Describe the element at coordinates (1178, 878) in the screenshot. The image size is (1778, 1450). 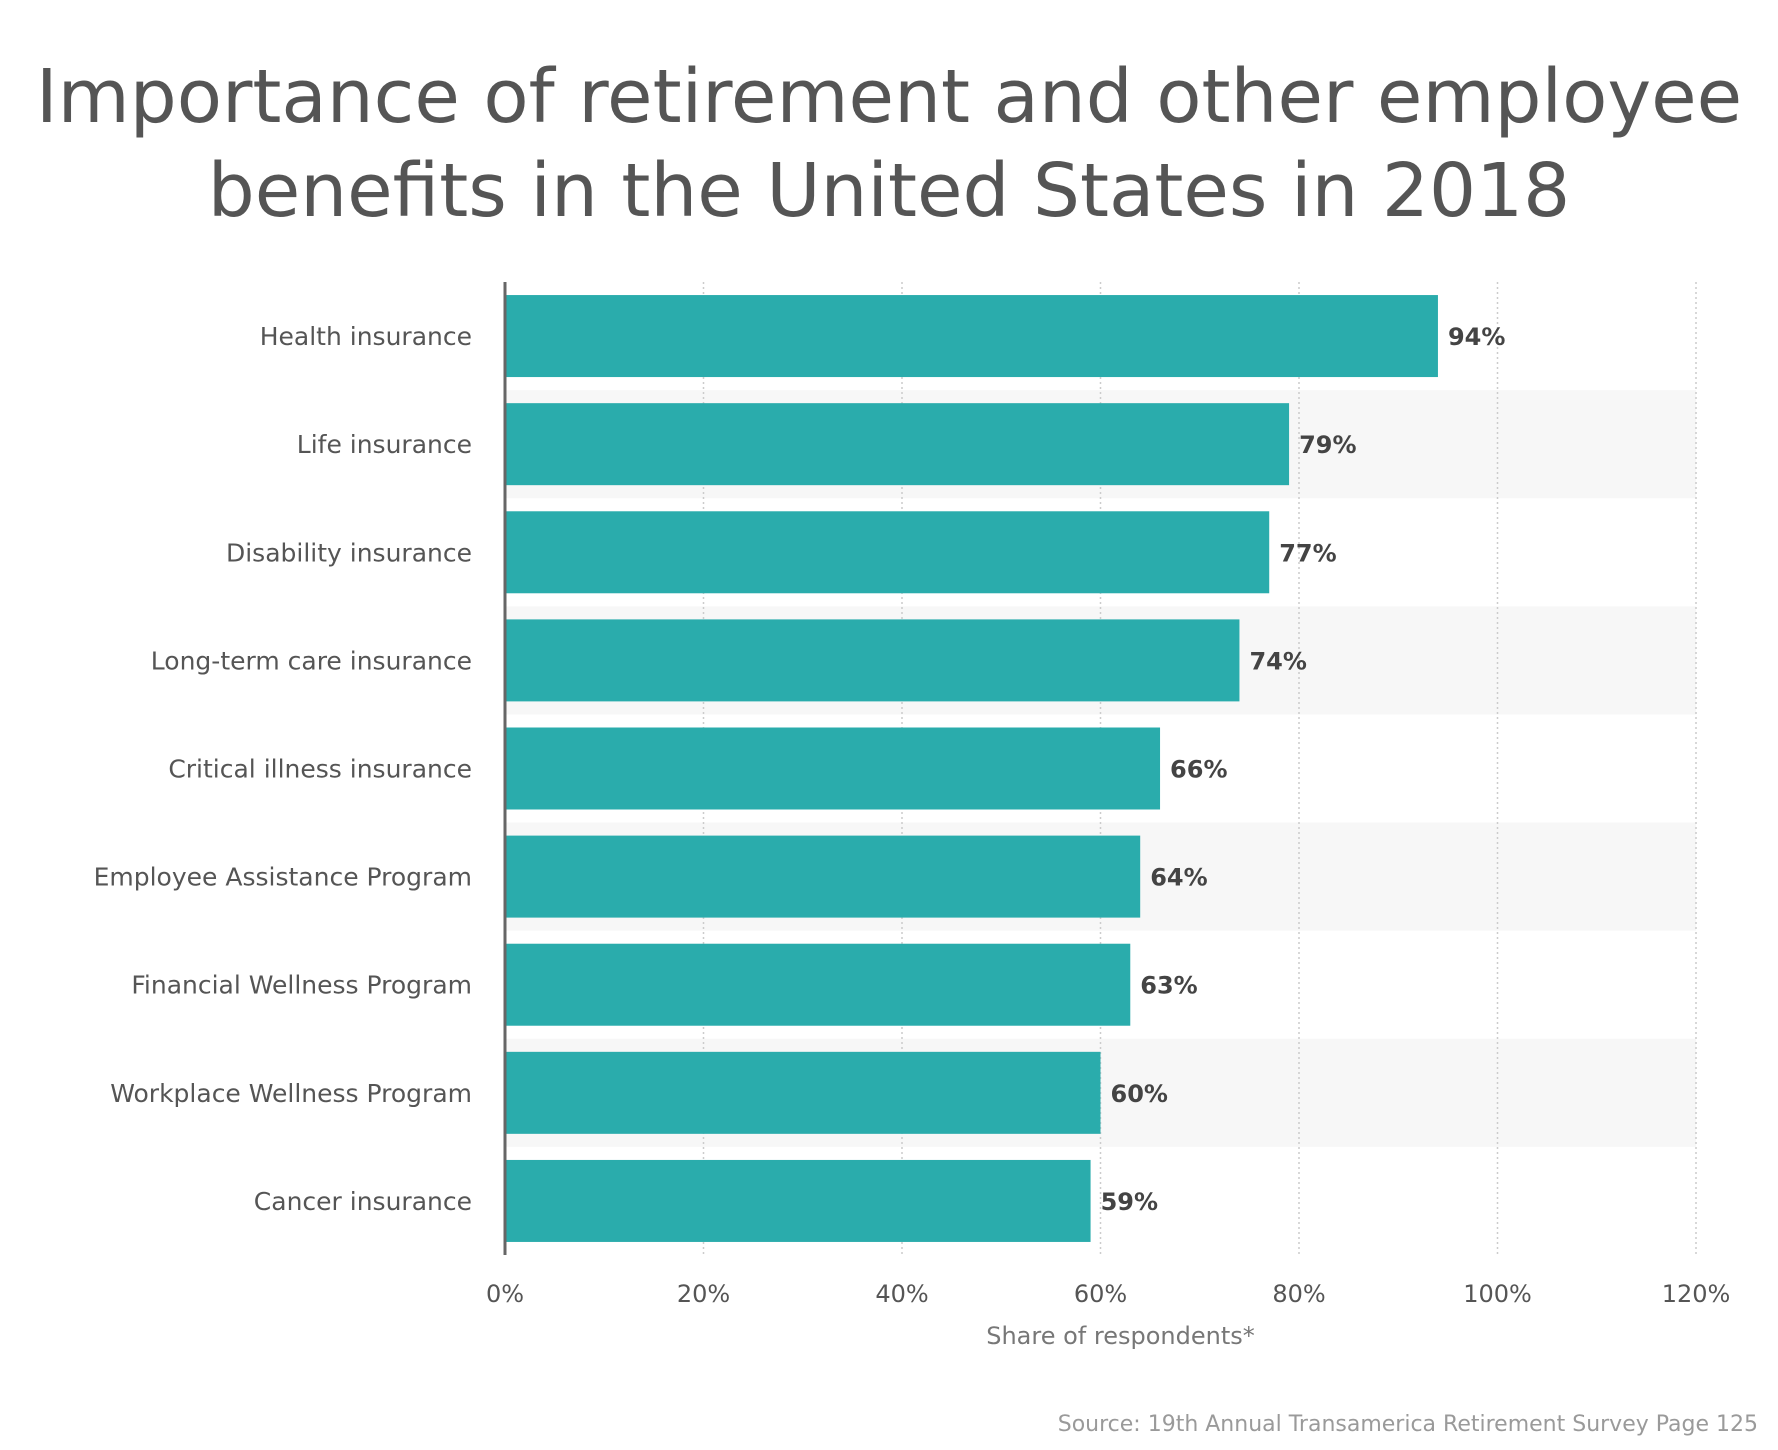
I see `value-label: 64%` at that location.